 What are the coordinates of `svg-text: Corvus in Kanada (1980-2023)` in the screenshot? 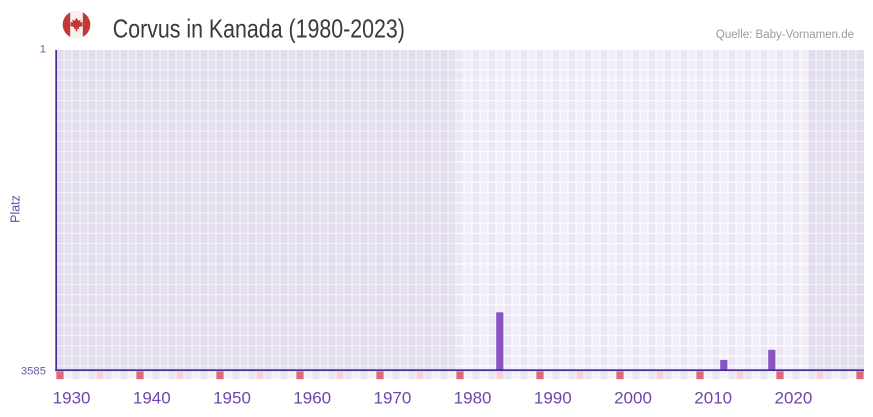 It's located at (259, 29).